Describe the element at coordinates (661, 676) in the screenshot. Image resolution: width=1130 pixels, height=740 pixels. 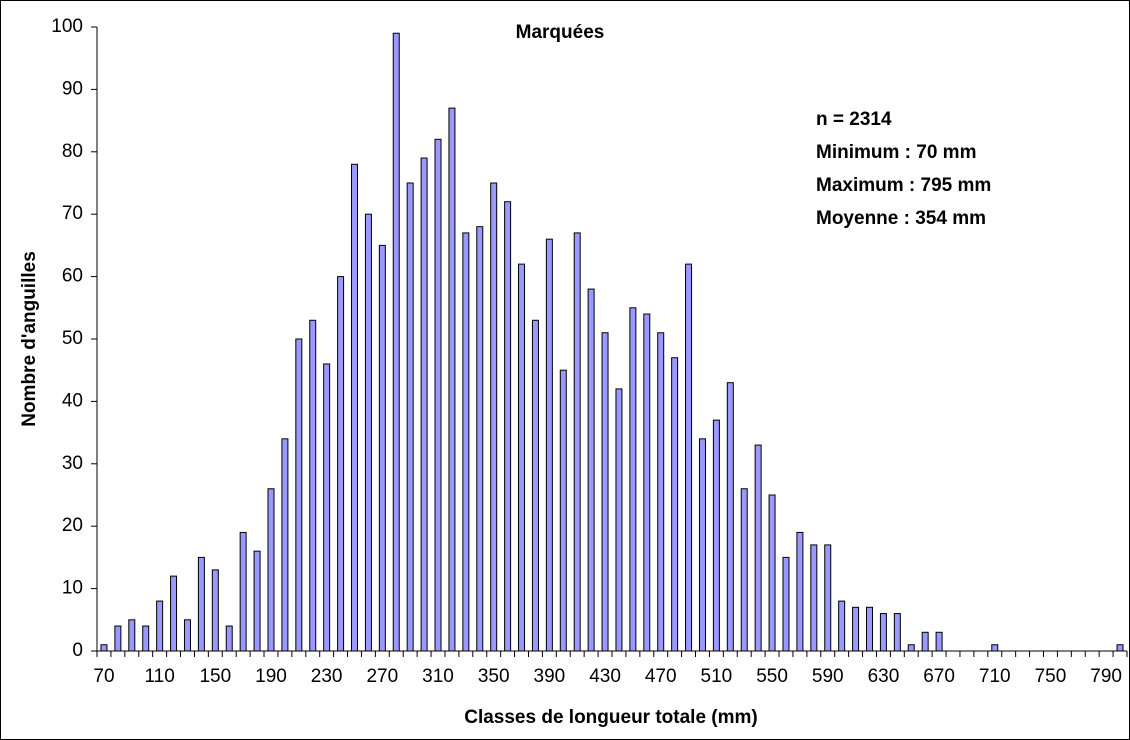
I see `x-tick-label: 470` at that location.